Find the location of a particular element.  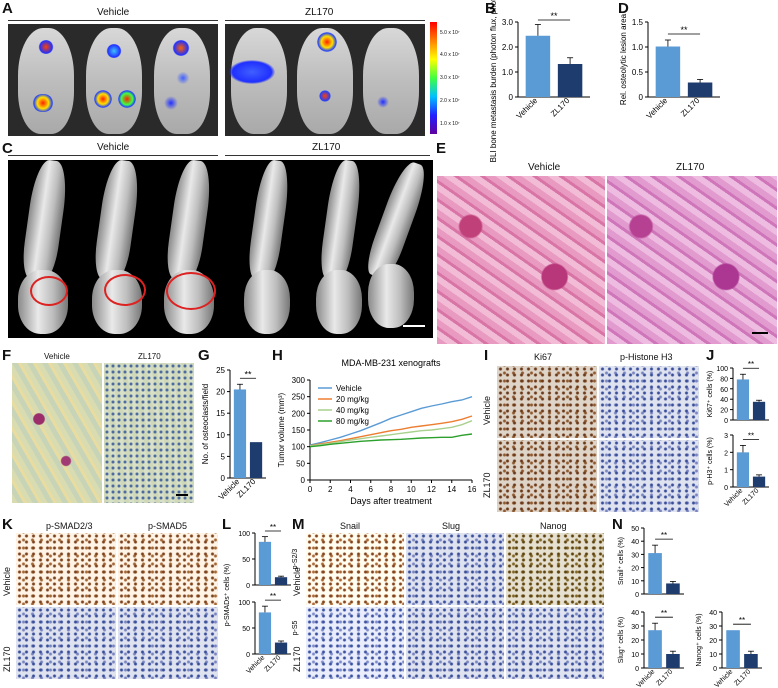

h-ytick-label: 150 is located at coordinates (299, 430).